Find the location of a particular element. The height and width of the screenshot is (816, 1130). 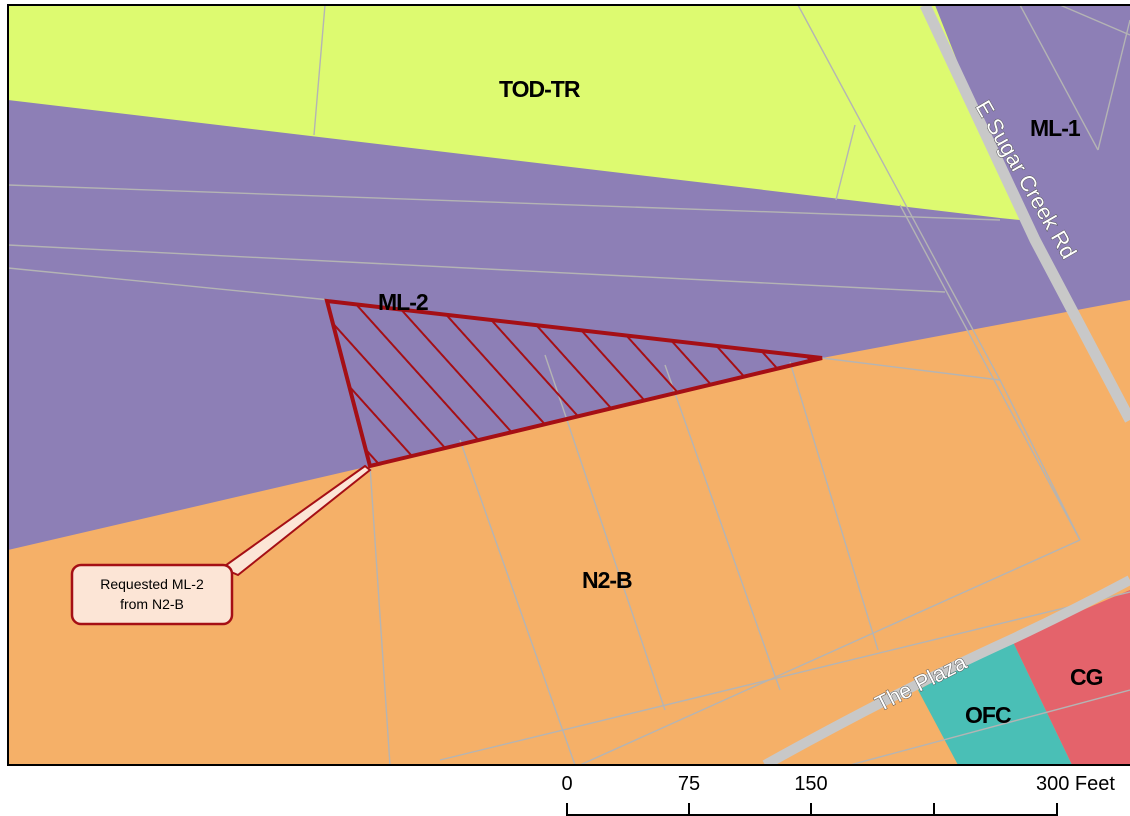

map-title-fragment is located at coordinates (300, 2).